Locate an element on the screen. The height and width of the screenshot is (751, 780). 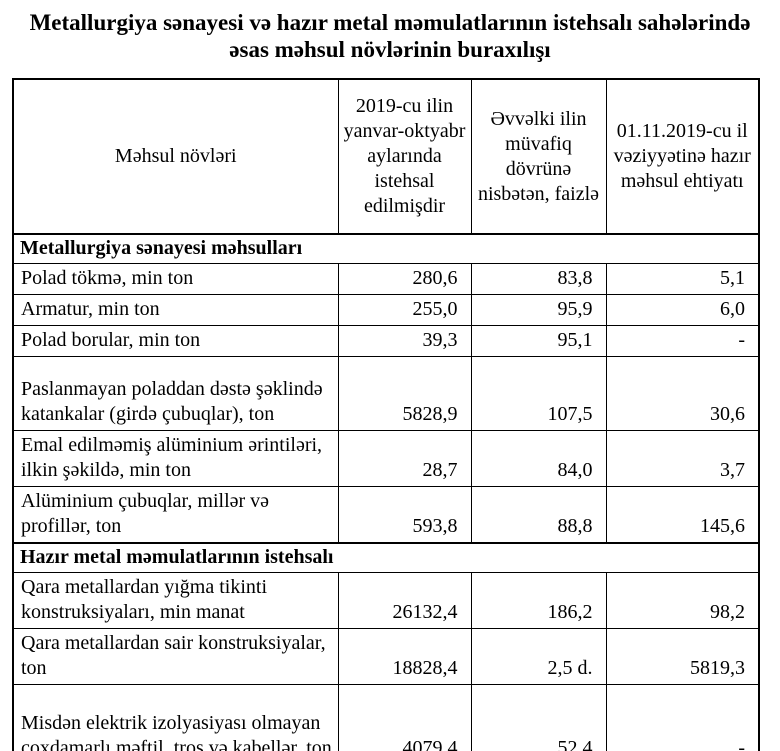
stock-value-cell: 6,0 is located at coordinates (682, 310).